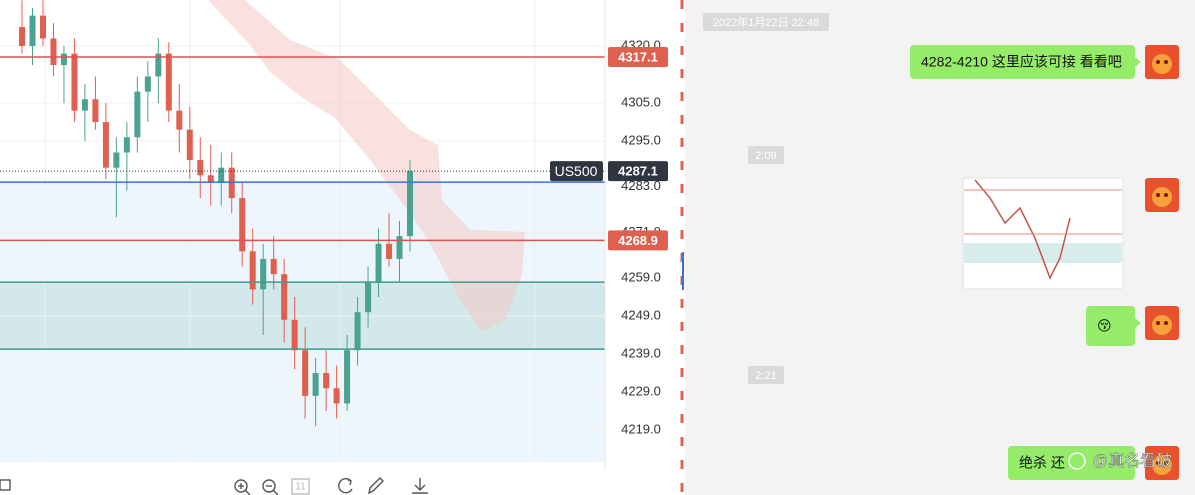 Image resolution: width=1195 pixels, height=495 pixels. Describe the element at coordinates (641, 185) in the screenshot. I see `y-tick-label: 4283.0` at that location.